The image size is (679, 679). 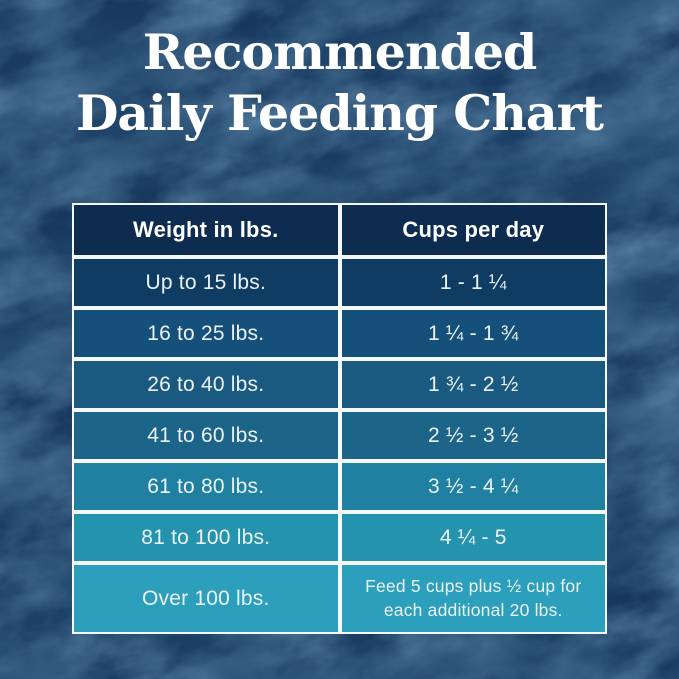 I want to click on cups-cell: 4 ¼ - 5, so click(x=473, y=537).